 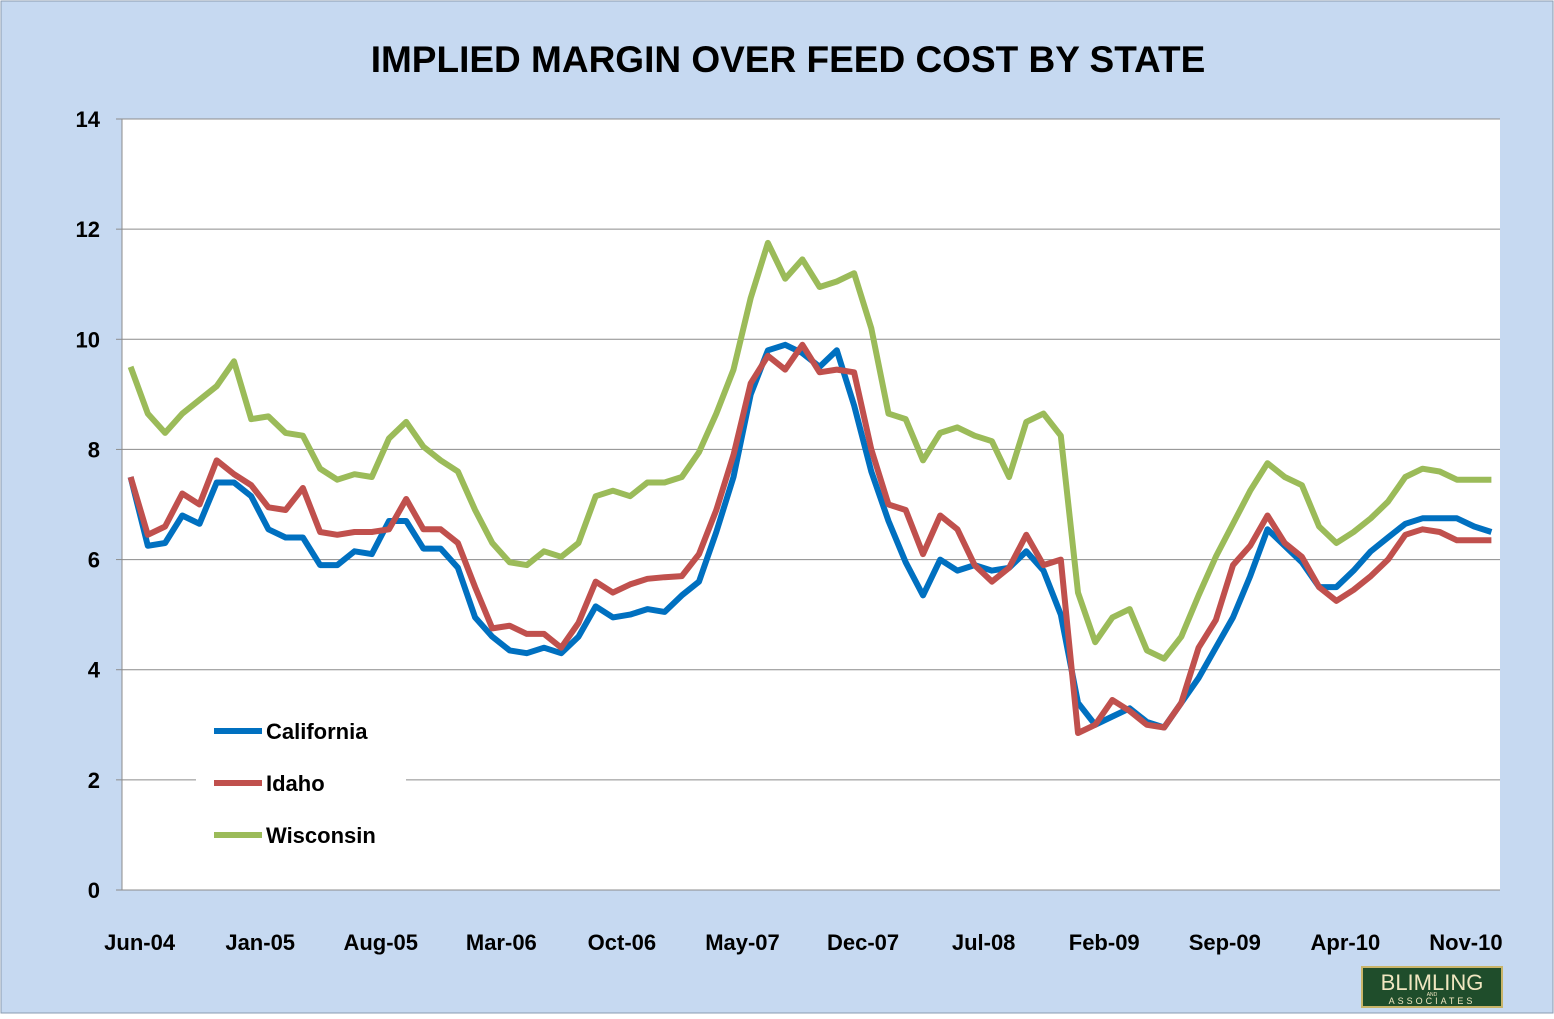 I want to click on logo-sub: AND, so click(x=1432, y=995).